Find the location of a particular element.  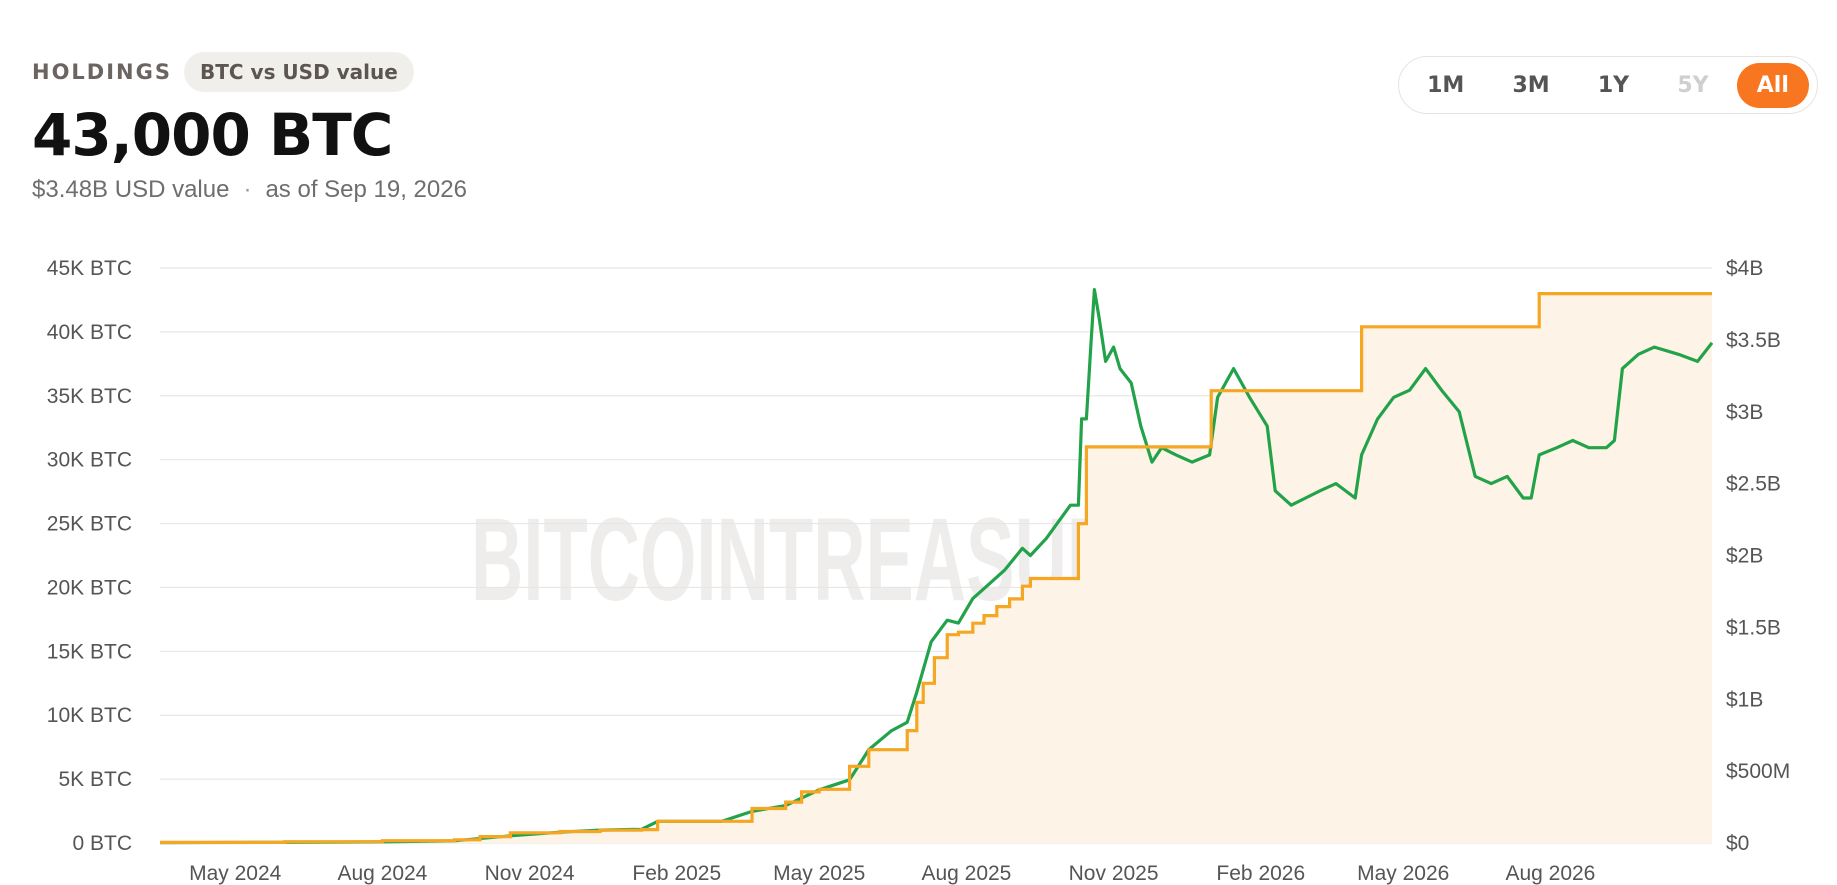

range-5y-button: 5Y is located at coordinates (1692, 85).